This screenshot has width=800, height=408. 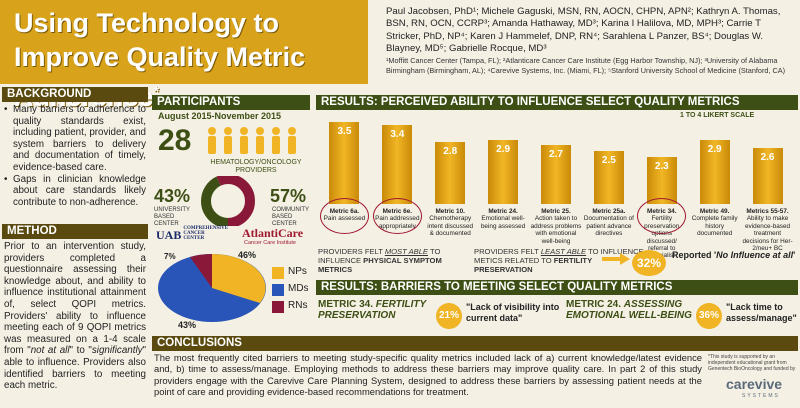 What do you see at coordinates (297, 271) in the screenshot?
I see `legend-label-nps: NPs` at bounding box center [297, 271].